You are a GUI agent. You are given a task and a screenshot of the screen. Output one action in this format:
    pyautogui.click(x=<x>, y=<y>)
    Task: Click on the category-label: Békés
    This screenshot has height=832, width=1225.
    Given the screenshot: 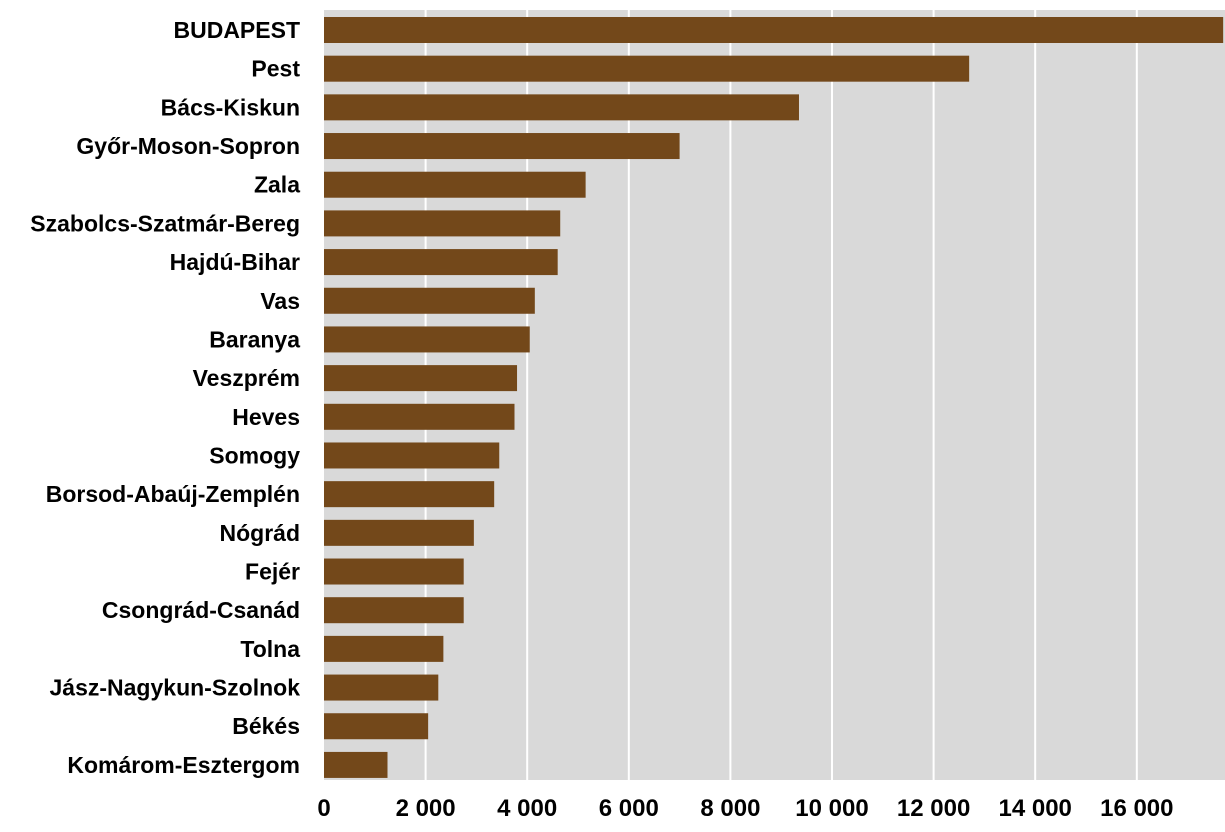 What is the action you would take?
    pyautogui.click(x=266, y=726)
    